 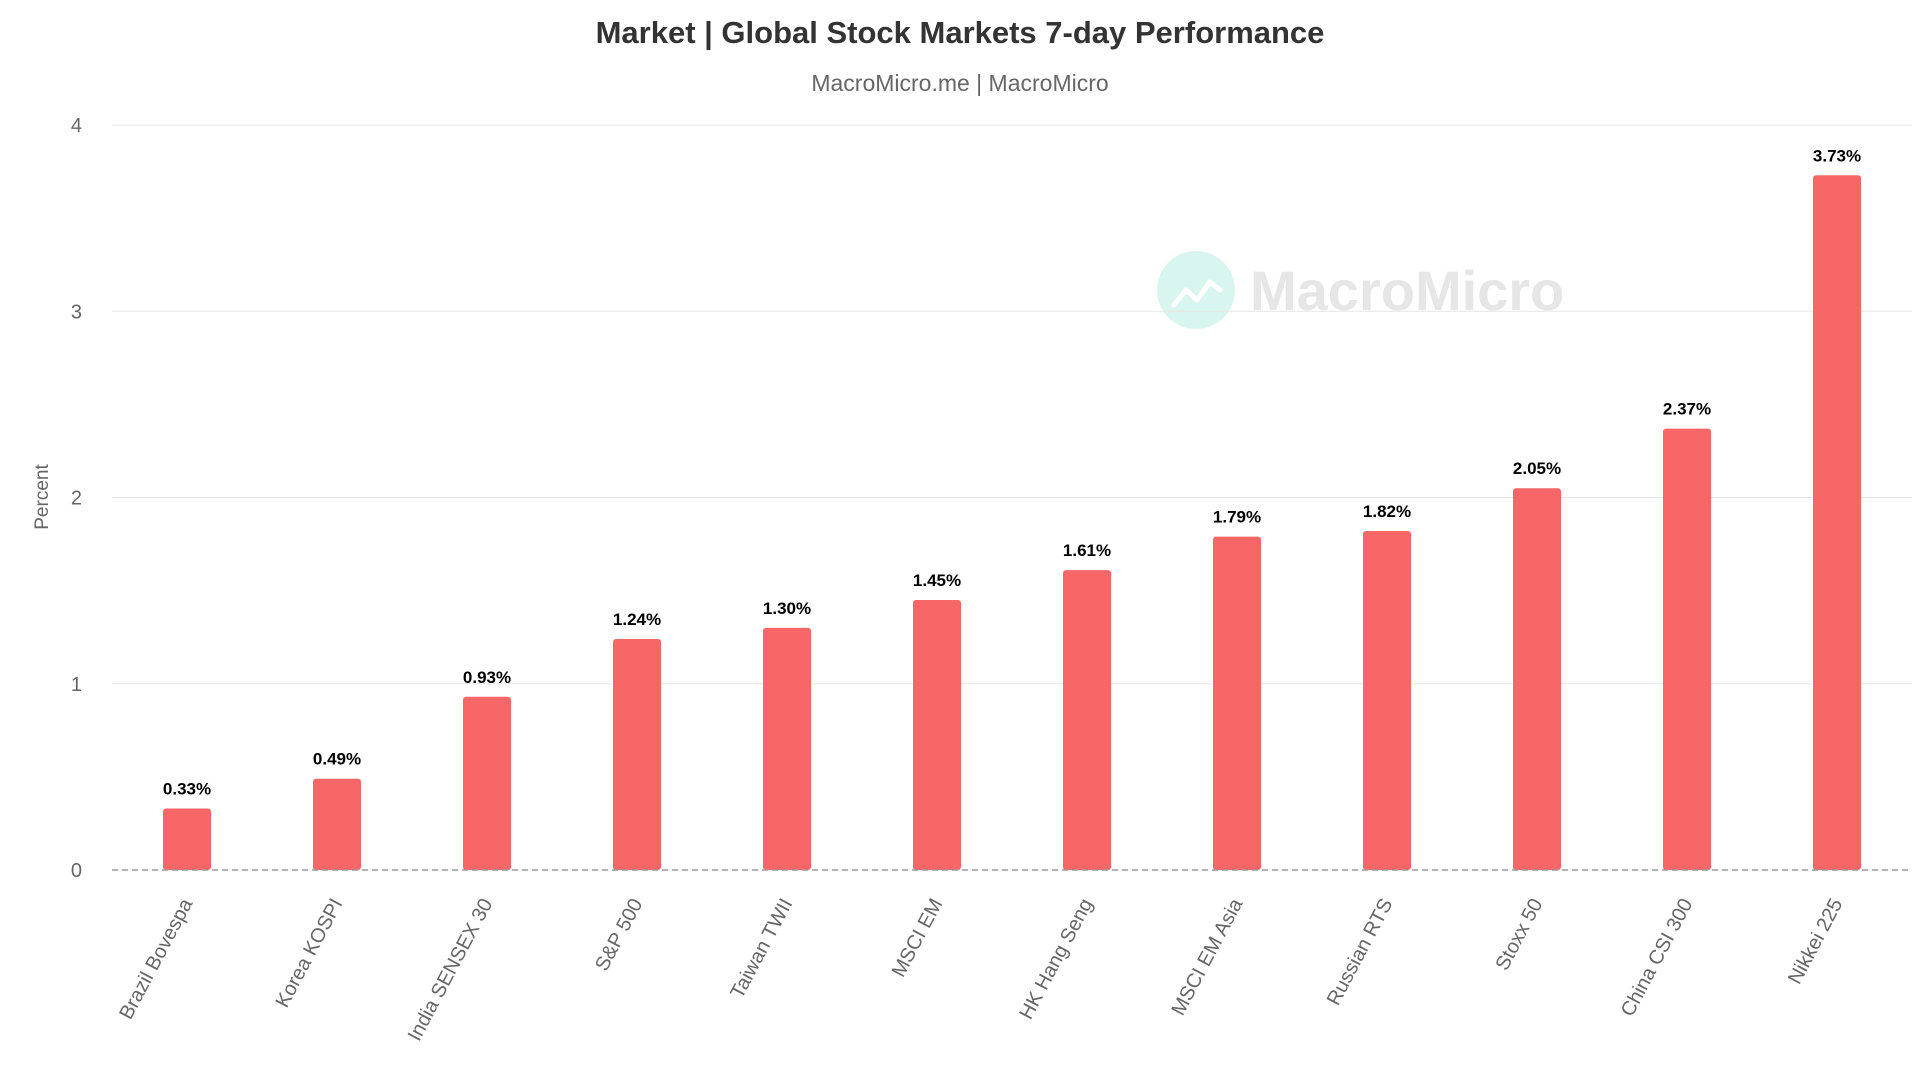 I want to click on watermark: MacroMicro, so click(x=1360, y=290).